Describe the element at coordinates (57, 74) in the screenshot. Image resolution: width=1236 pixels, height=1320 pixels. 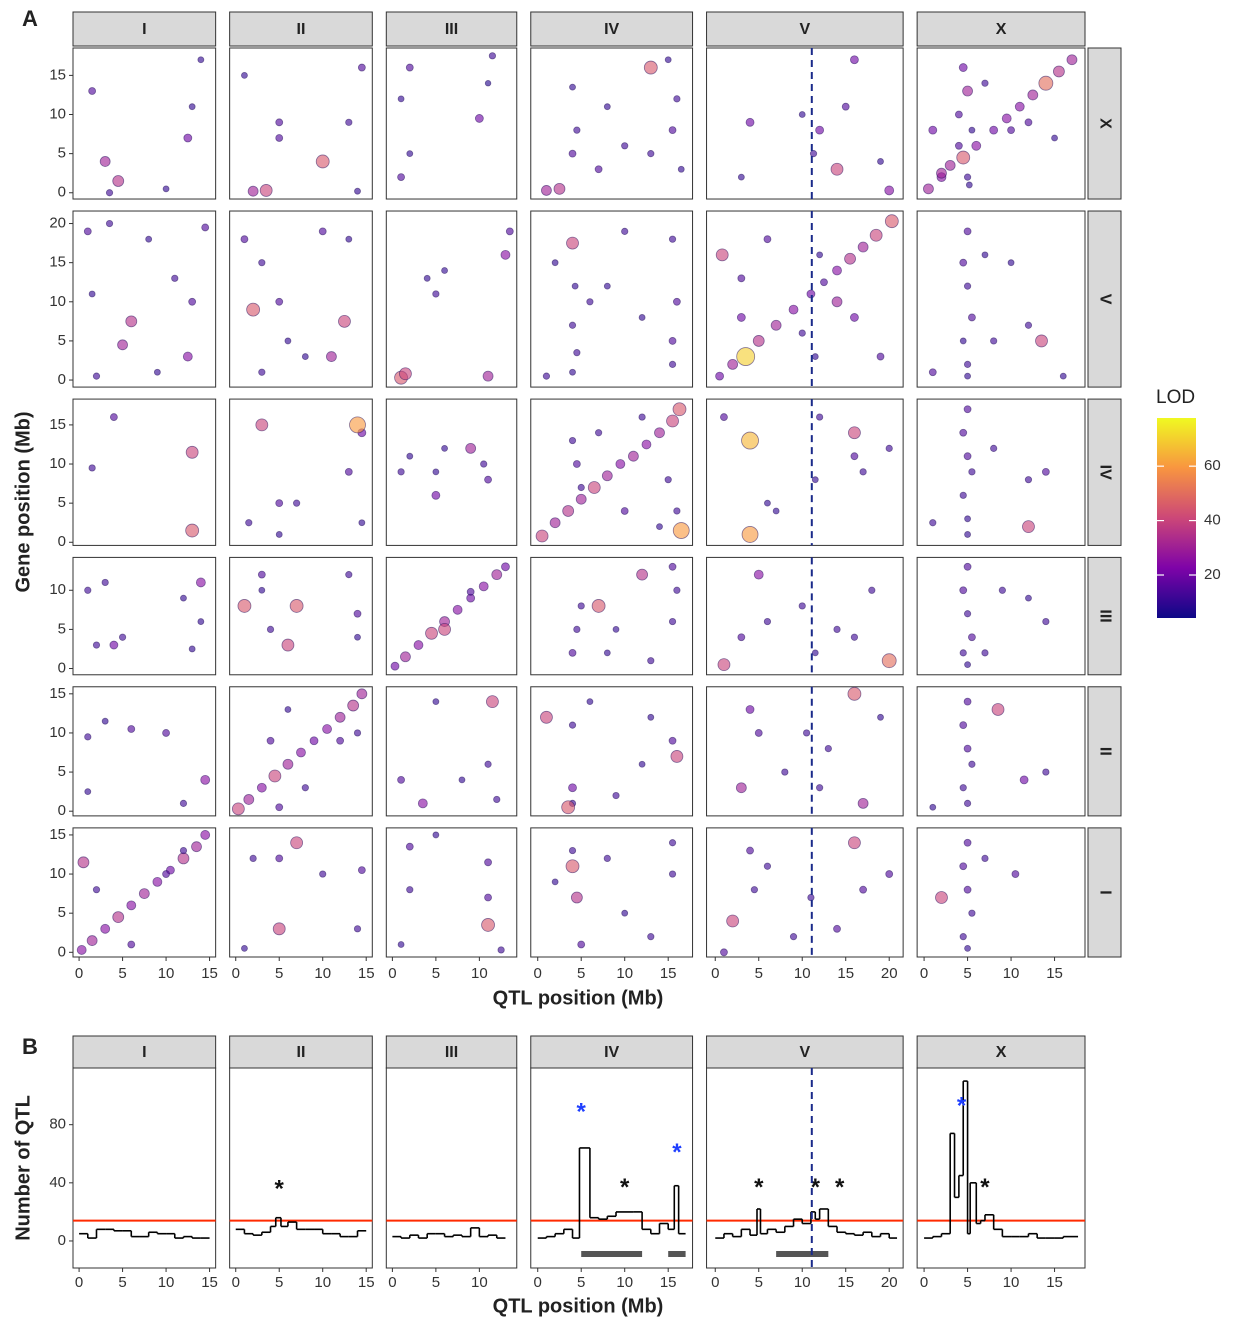
I see `y-tick-label: 15` at that location.